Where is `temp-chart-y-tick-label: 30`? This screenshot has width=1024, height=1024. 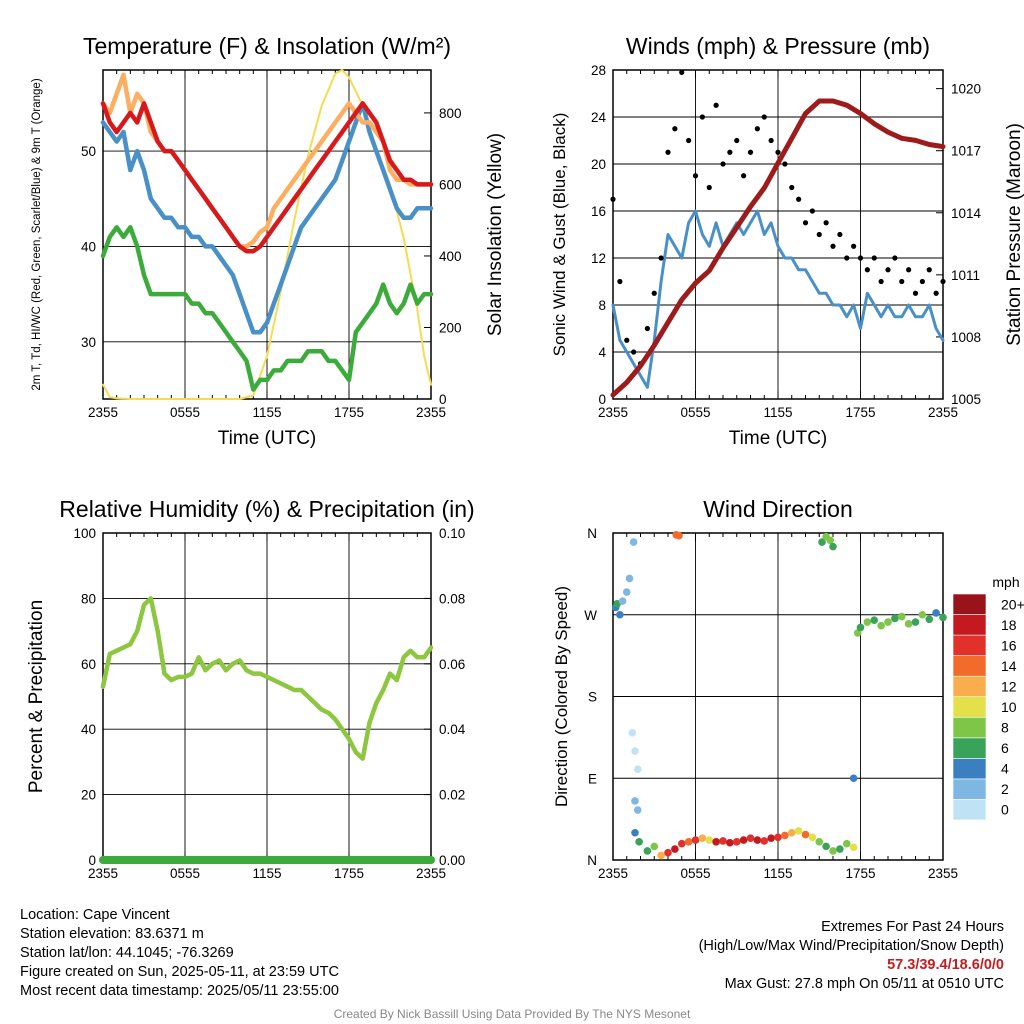
temp-chart-y-tick-label: 30 is located at coordinates (88, 342).